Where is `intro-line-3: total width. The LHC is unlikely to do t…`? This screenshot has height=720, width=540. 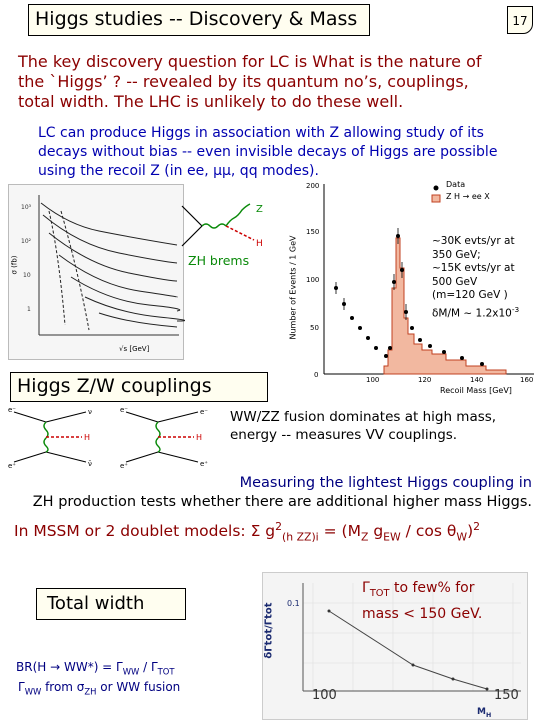
intro-line-3: total width. The LHC is unlikely to do t… is located at coordinates (211, 101).